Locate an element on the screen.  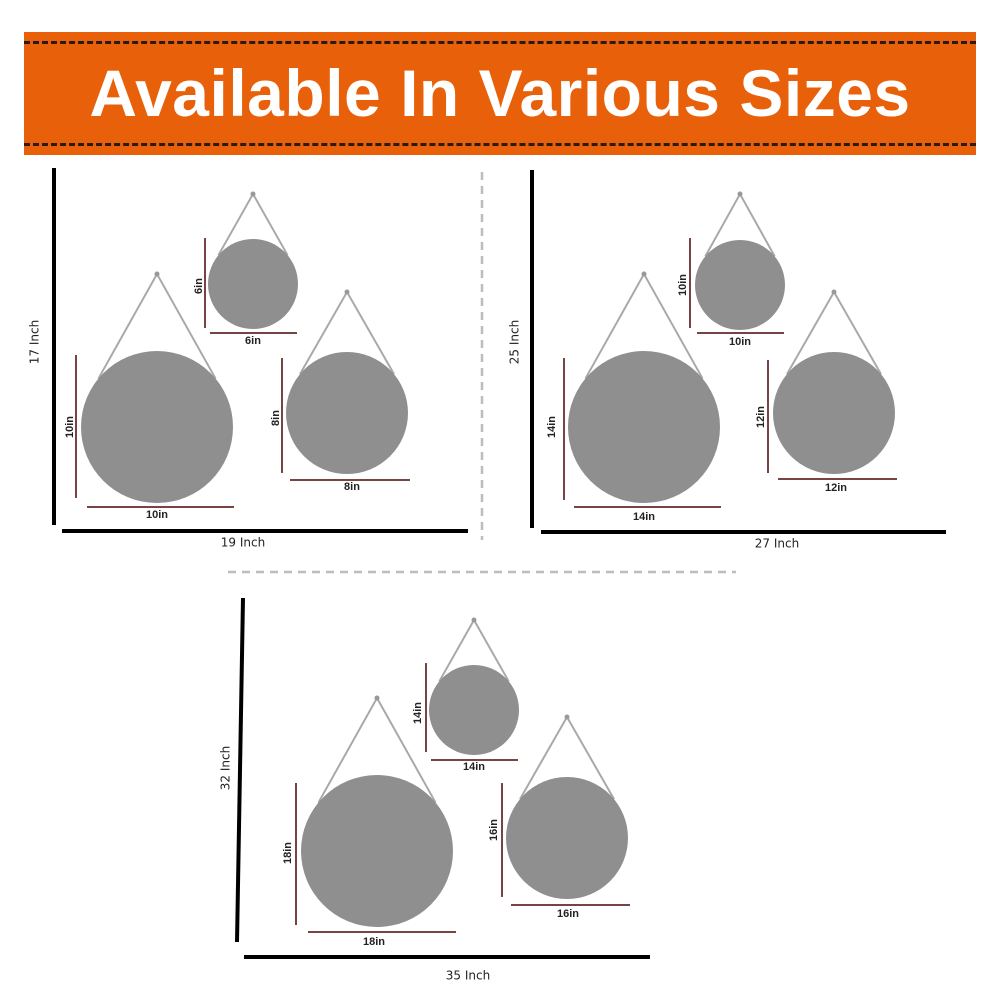
total-height-label: 32 Inch is located at coordinates (226, 768).